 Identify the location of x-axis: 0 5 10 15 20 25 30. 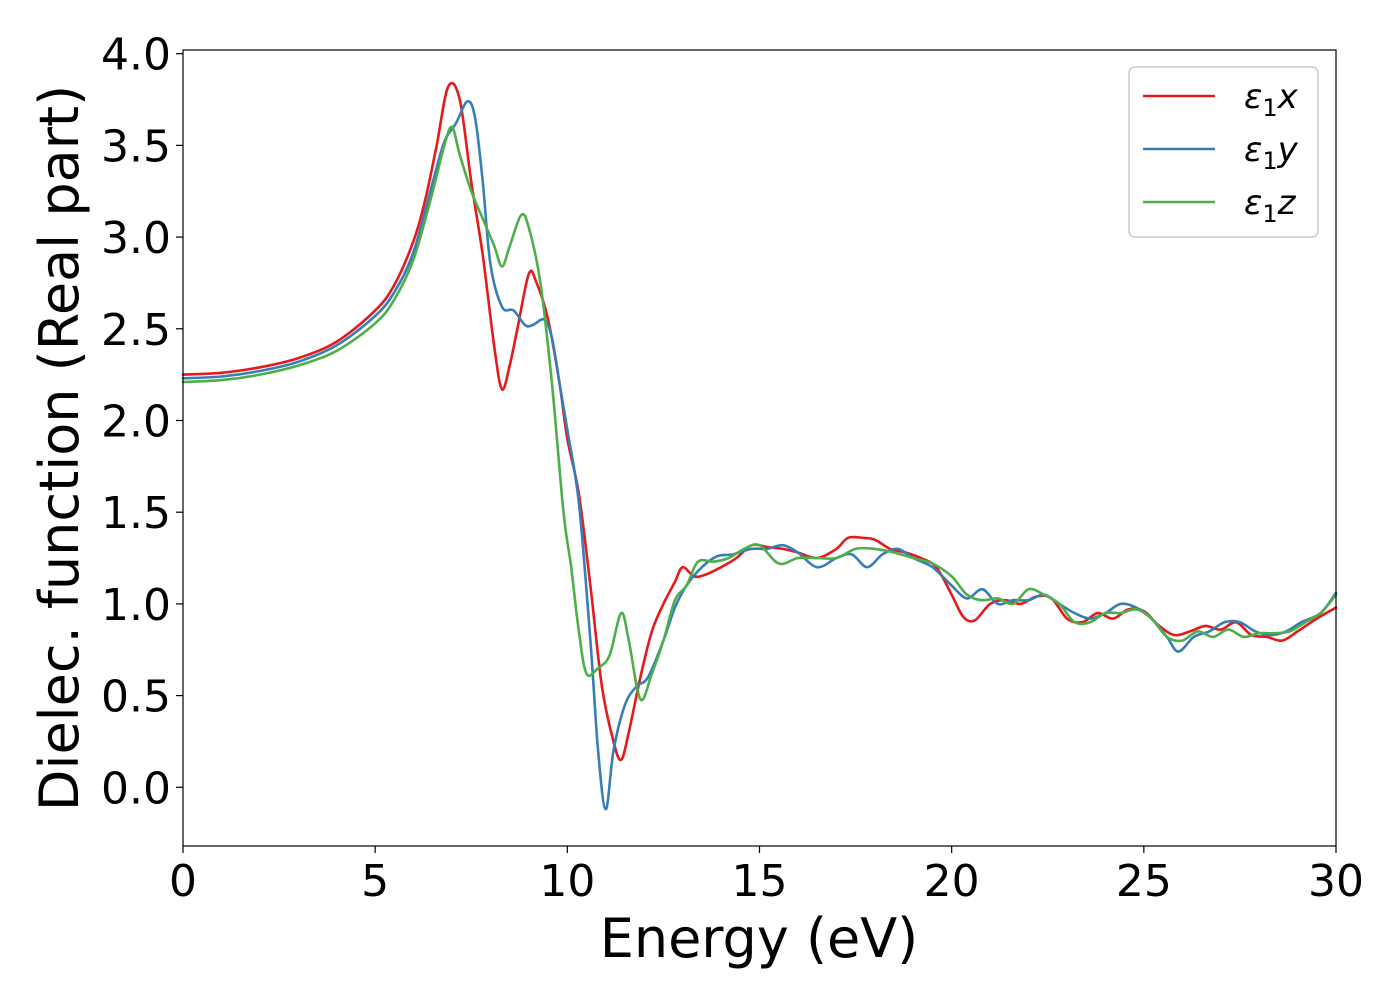
(766, 876).